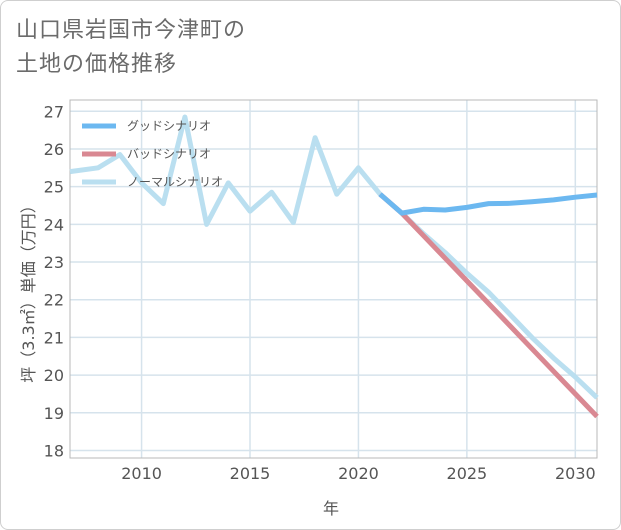  Describe the element at coordinates (141, 473) in the screenshot. I see `x-tick-label: 2010` at that location.